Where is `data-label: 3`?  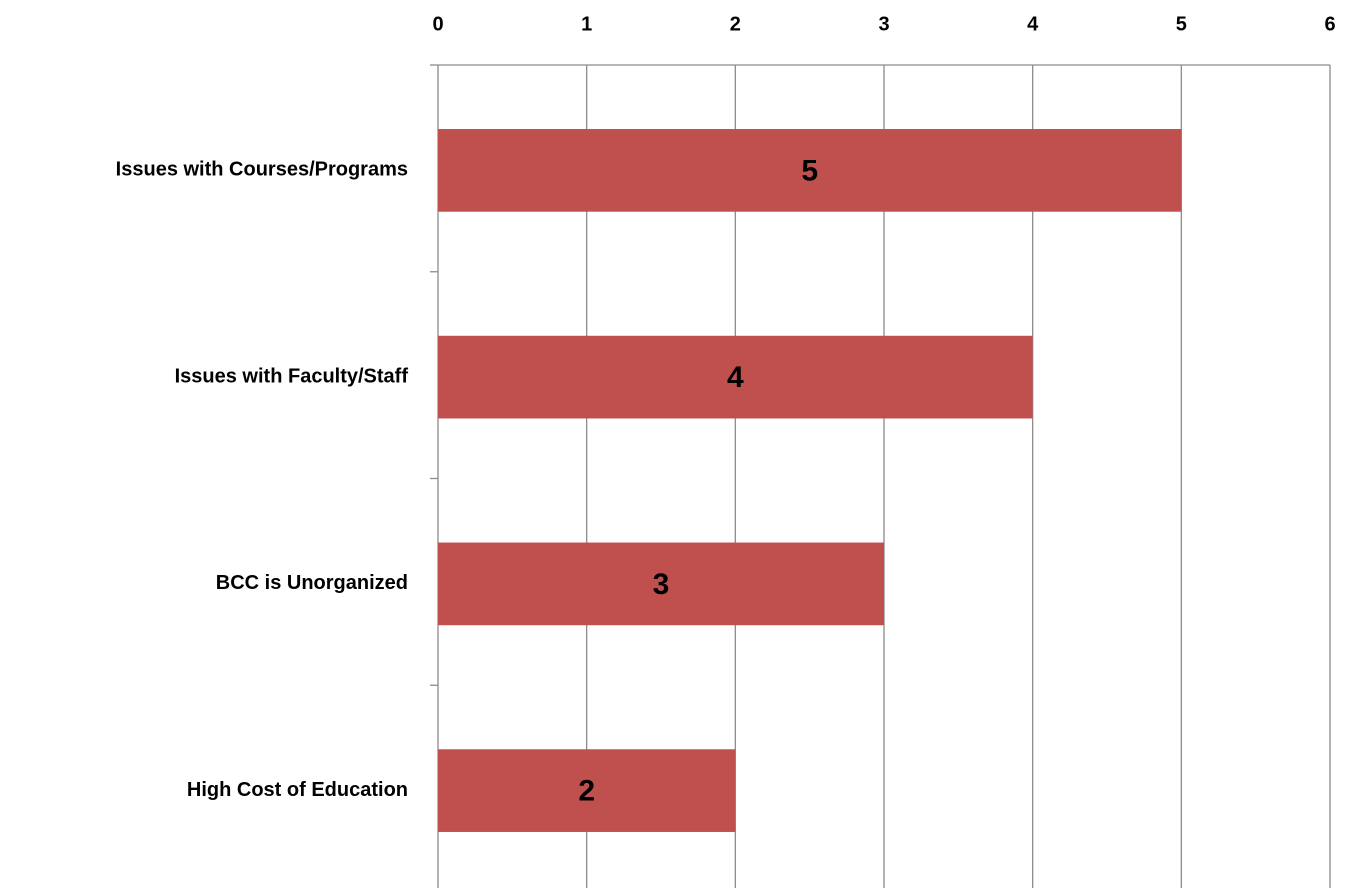 data-label: 3 is located at coordinates (661, 584).